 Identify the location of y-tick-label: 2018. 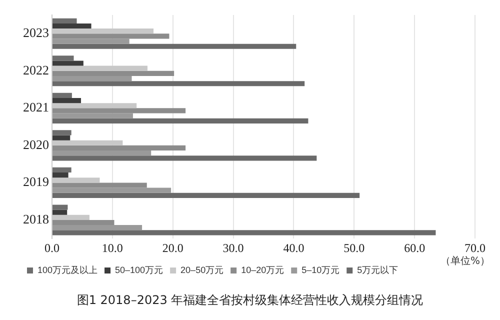
(36, 218).